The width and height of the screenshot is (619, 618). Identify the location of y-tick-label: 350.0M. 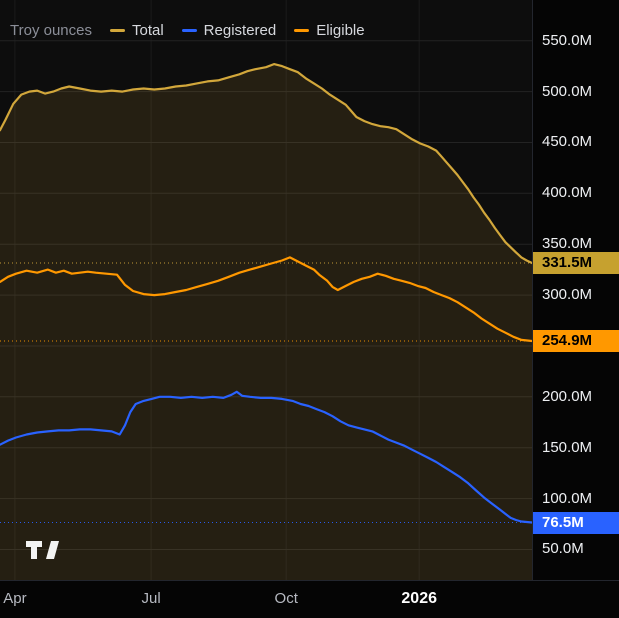
(567, 244).